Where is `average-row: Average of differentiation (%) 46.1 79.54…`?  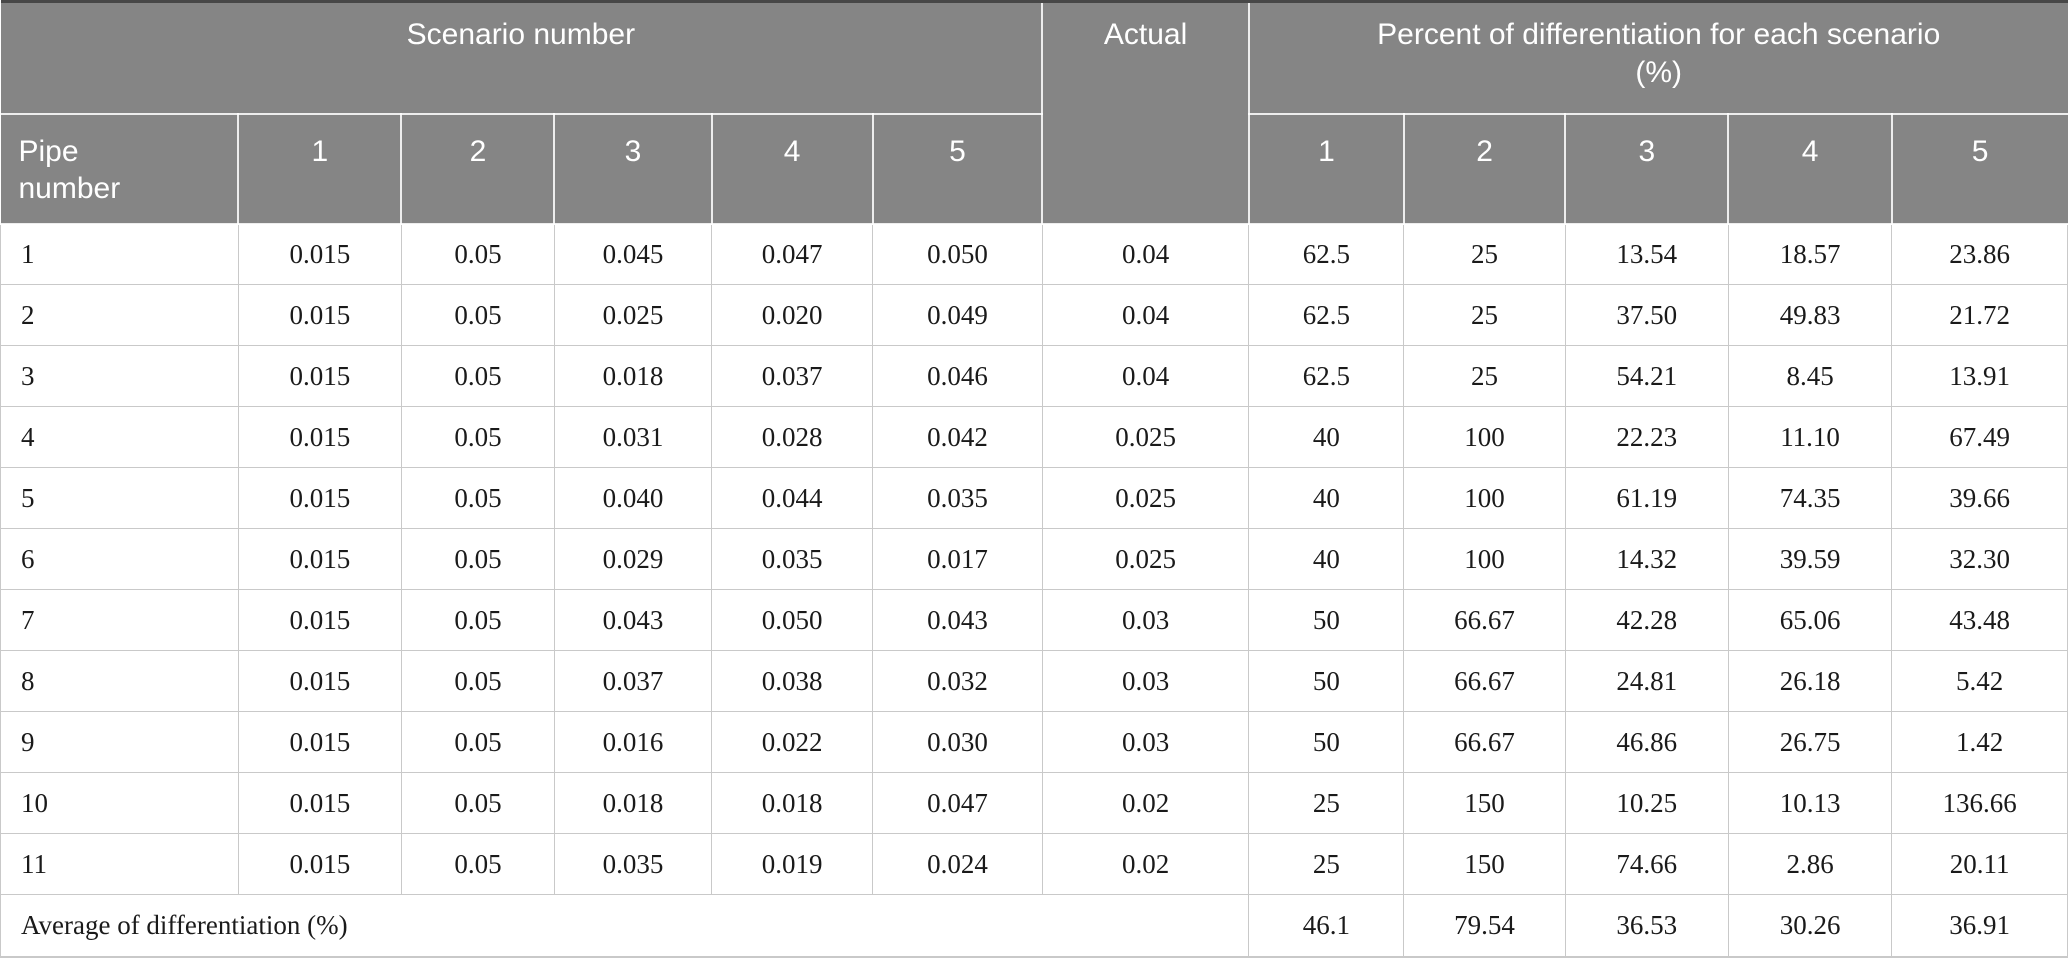 average-row: Average of differentiation (%) 46.1 79.54… is located at coordinates (1034, 925).